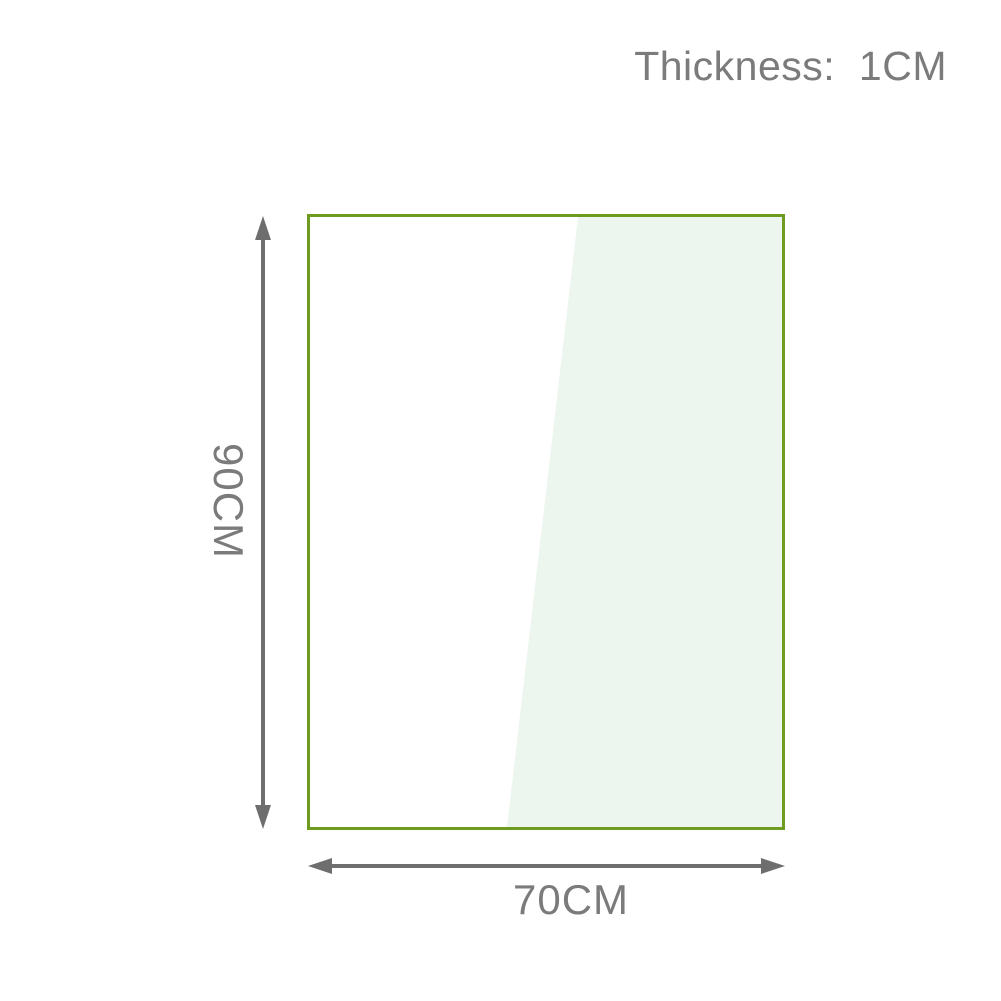 This screenshot has width=1001, height=1001. Describe the element at coordinates (263, 228) in the screenshot. I see `height-arrow-top-head-icon` at that location.